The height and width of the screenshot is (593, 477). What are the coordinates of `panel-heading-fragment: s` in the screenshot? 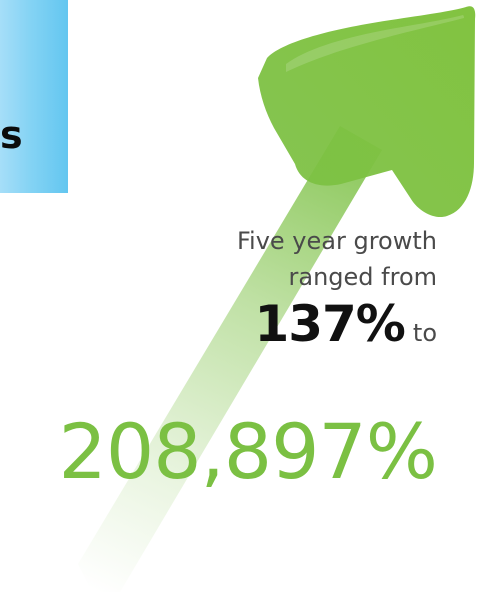 It's located at (11, 135).